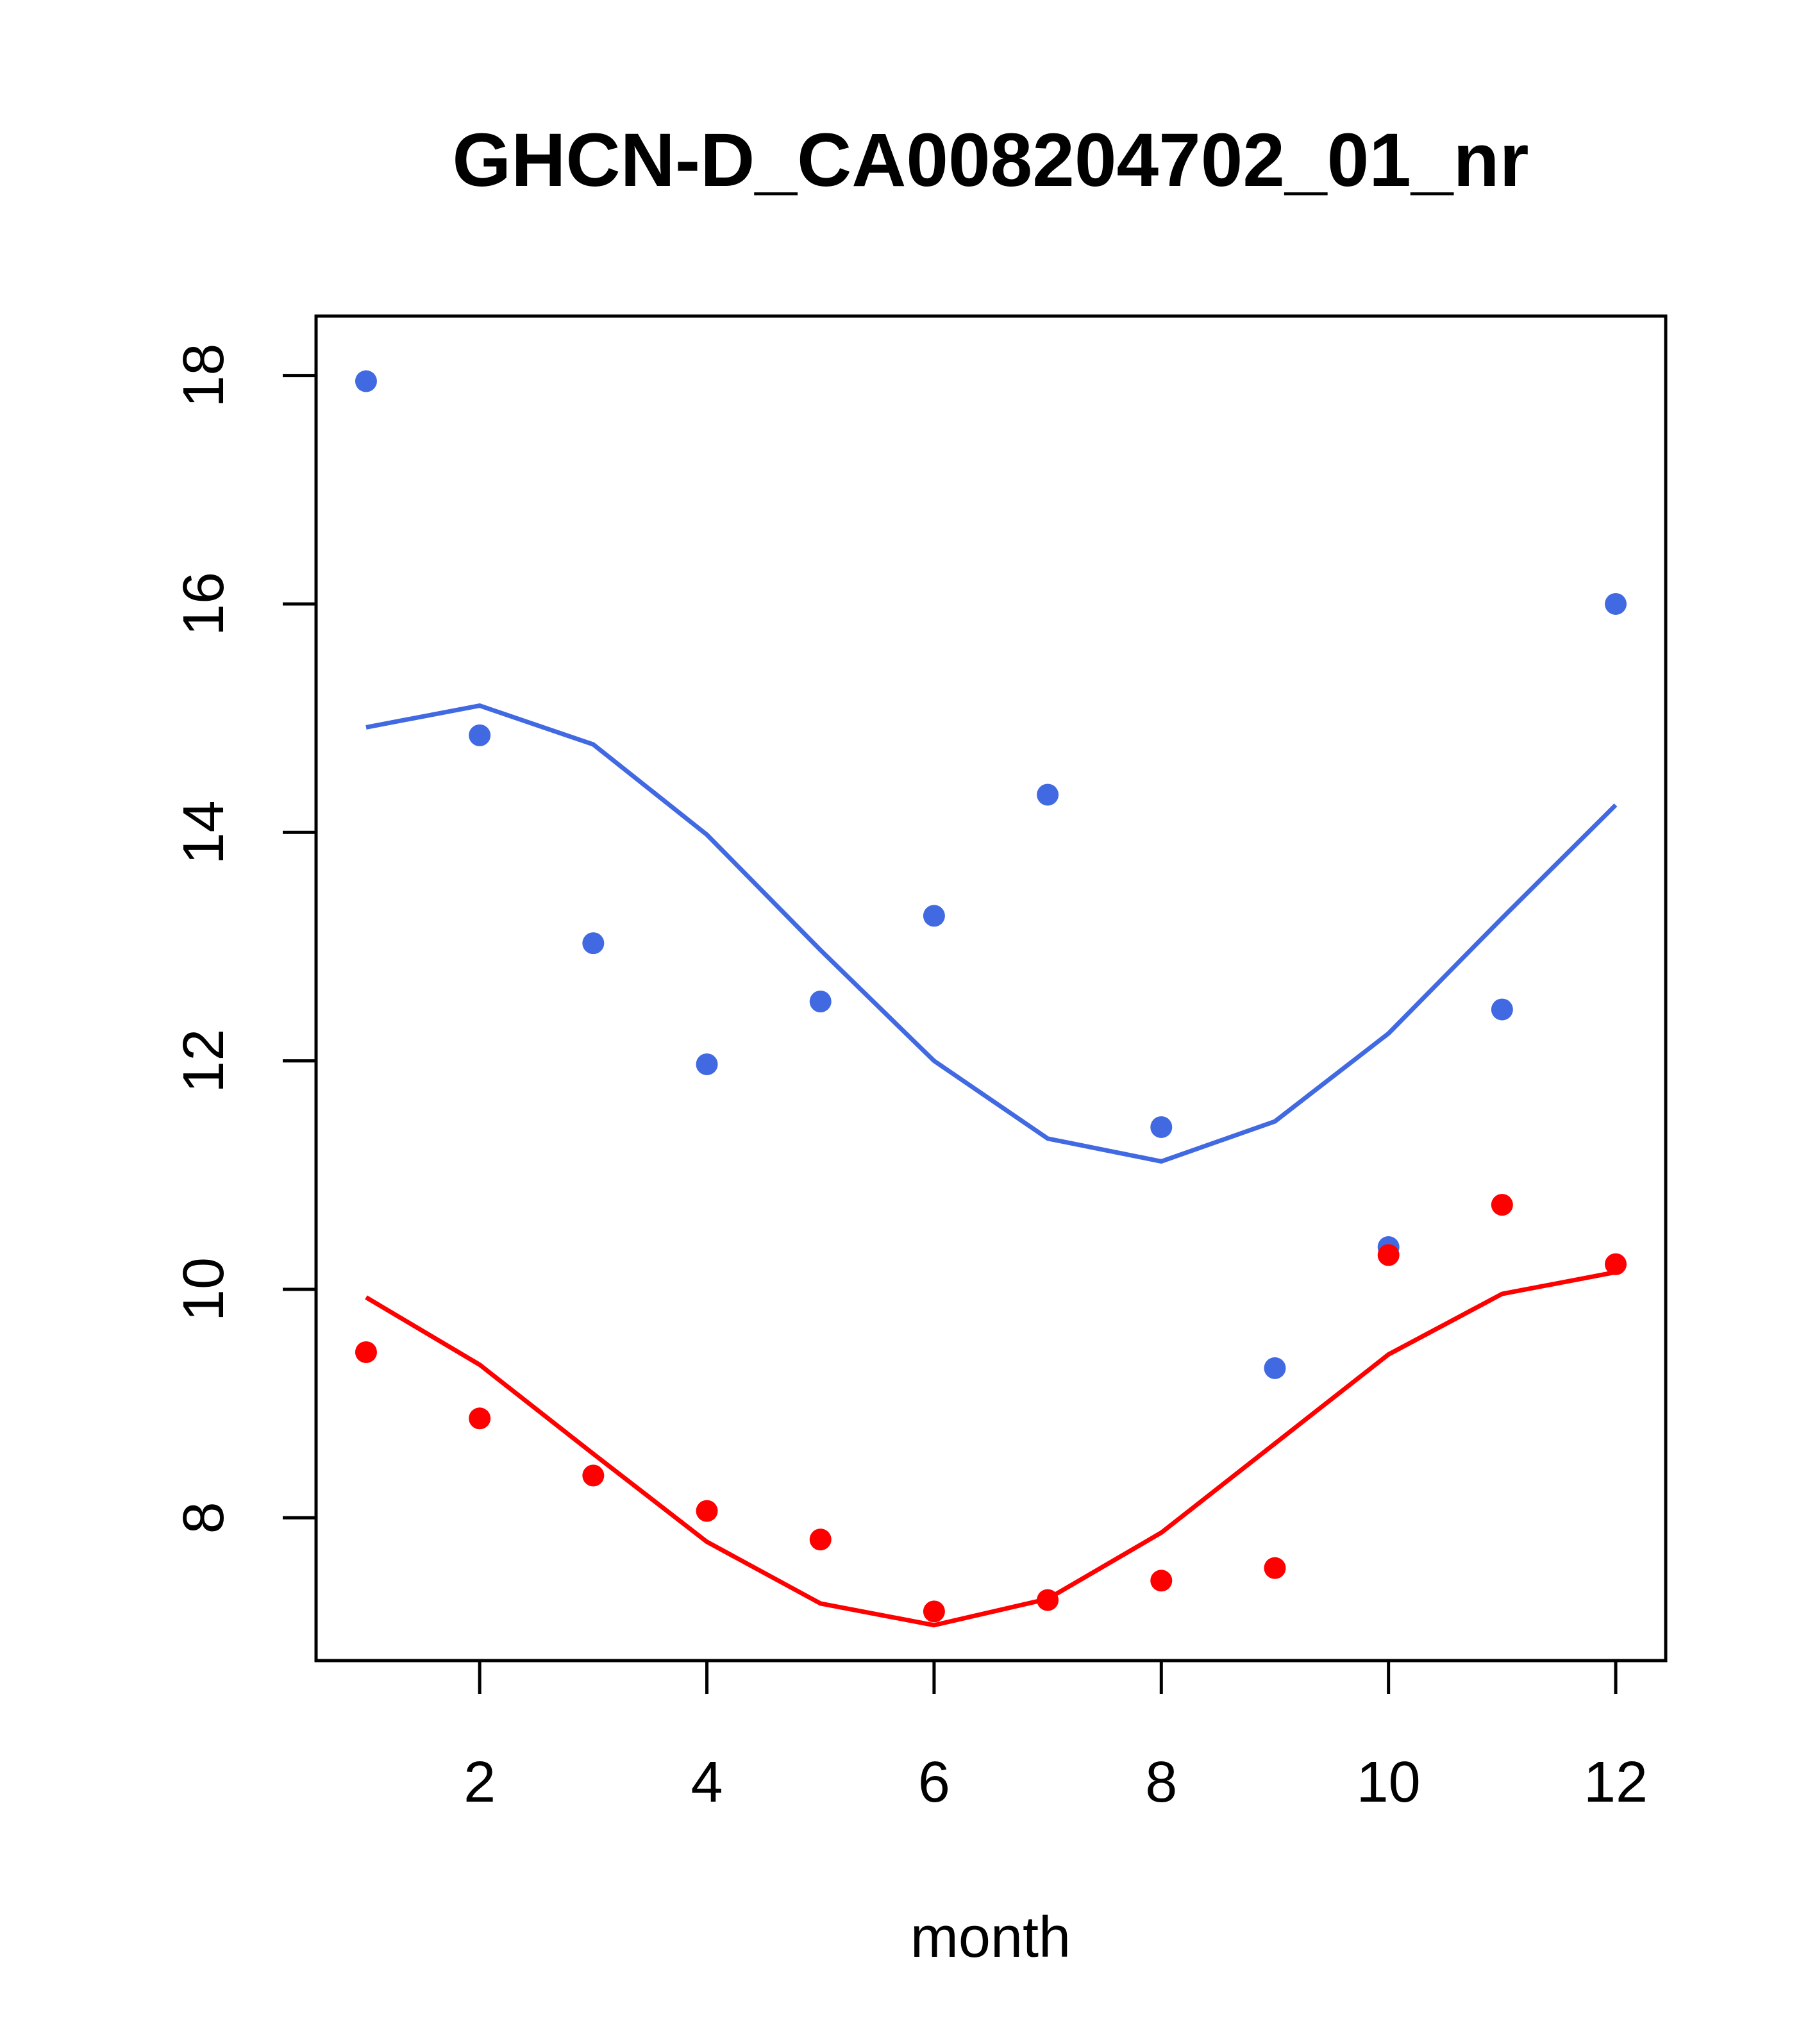 The image size is (1817, 2044). What do you see at coordinates (1389, 1782) in the screenshot?
I see `x-tick-label: 10` at bounding box center [1389, 1782].